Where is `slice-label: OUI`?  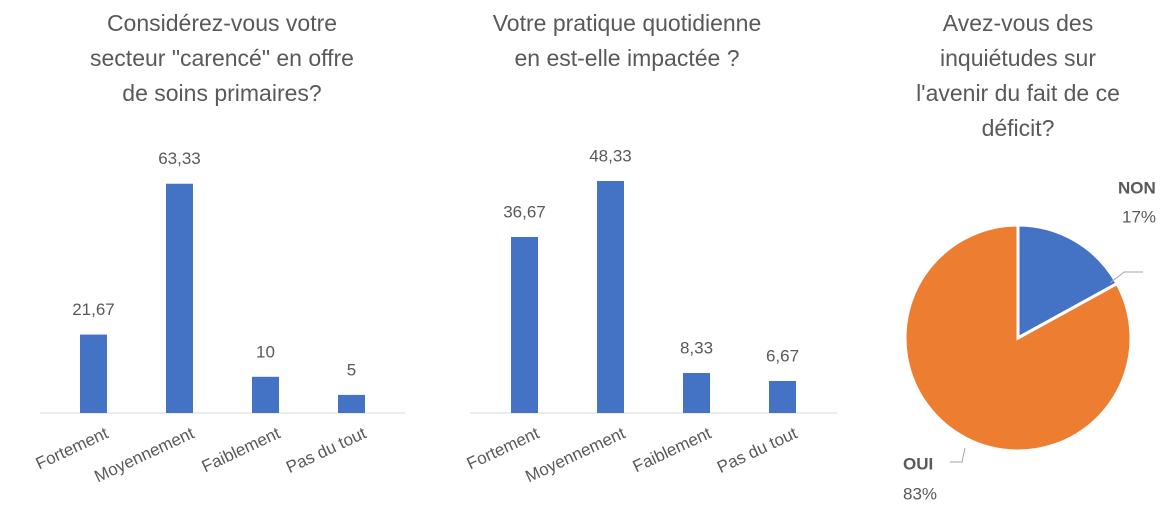
slice-label: OUI is located at coordinates (918, 463).